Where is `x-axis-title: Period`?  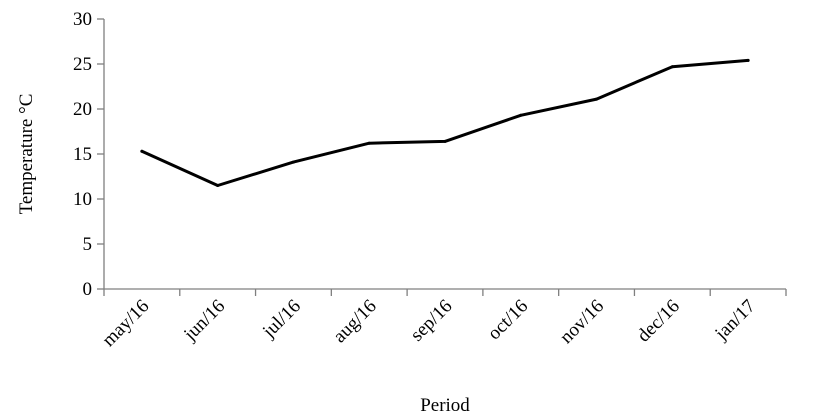 x-axis-title: Period is located at coordinates (445, 405).